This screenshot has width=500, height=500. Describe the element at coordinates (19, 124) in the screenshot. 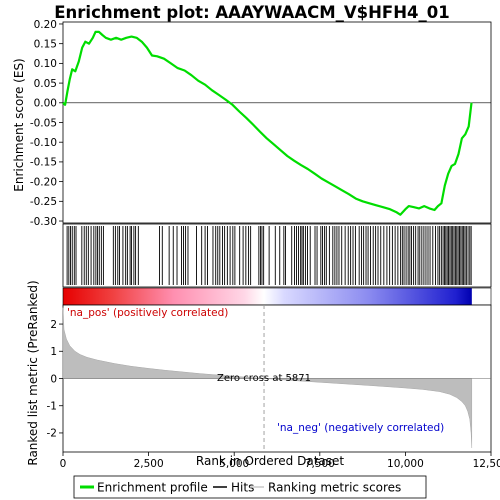

I see `y-axis-label-es: Enrichment score (ES)` at that location.